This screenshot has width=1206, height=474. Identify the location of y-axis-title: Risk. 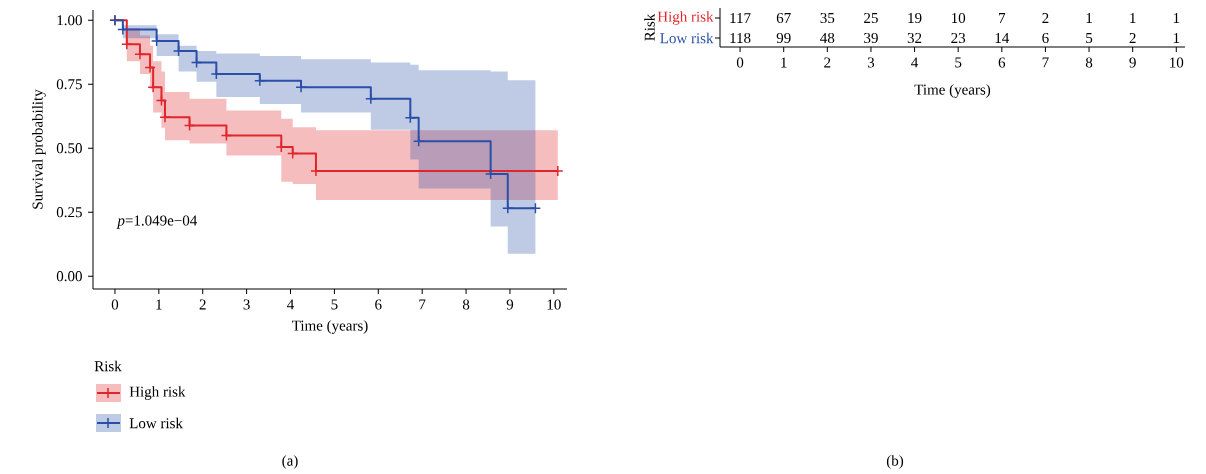
(649, 27).